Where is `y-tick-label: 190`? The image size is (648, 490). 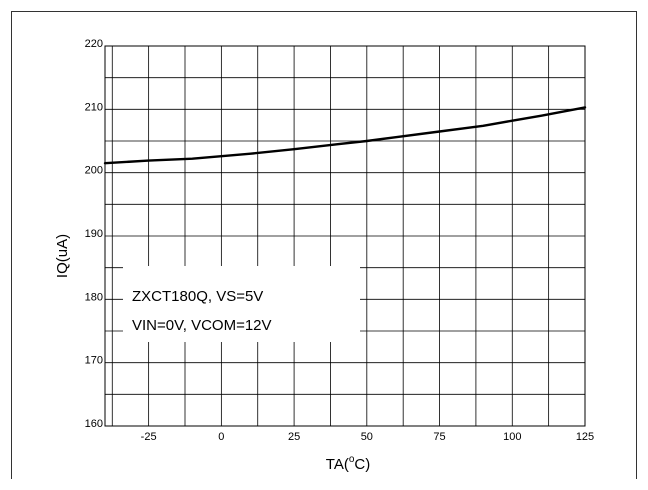 y-tick-label: 190 is located at coordinates (94, 234).